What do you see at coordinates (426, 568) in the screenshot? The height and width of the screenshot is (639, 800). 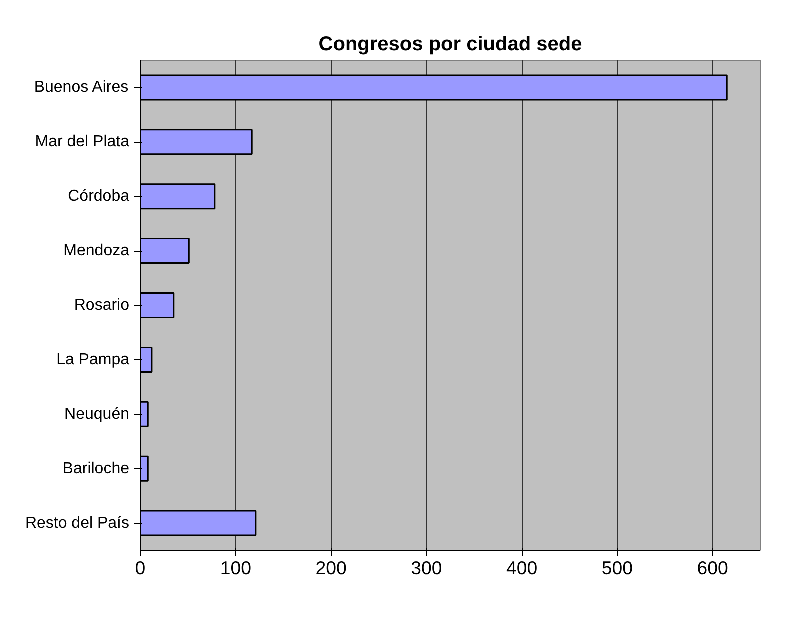 I see `x-tick-label: 300` at bounding box center [426, 568].